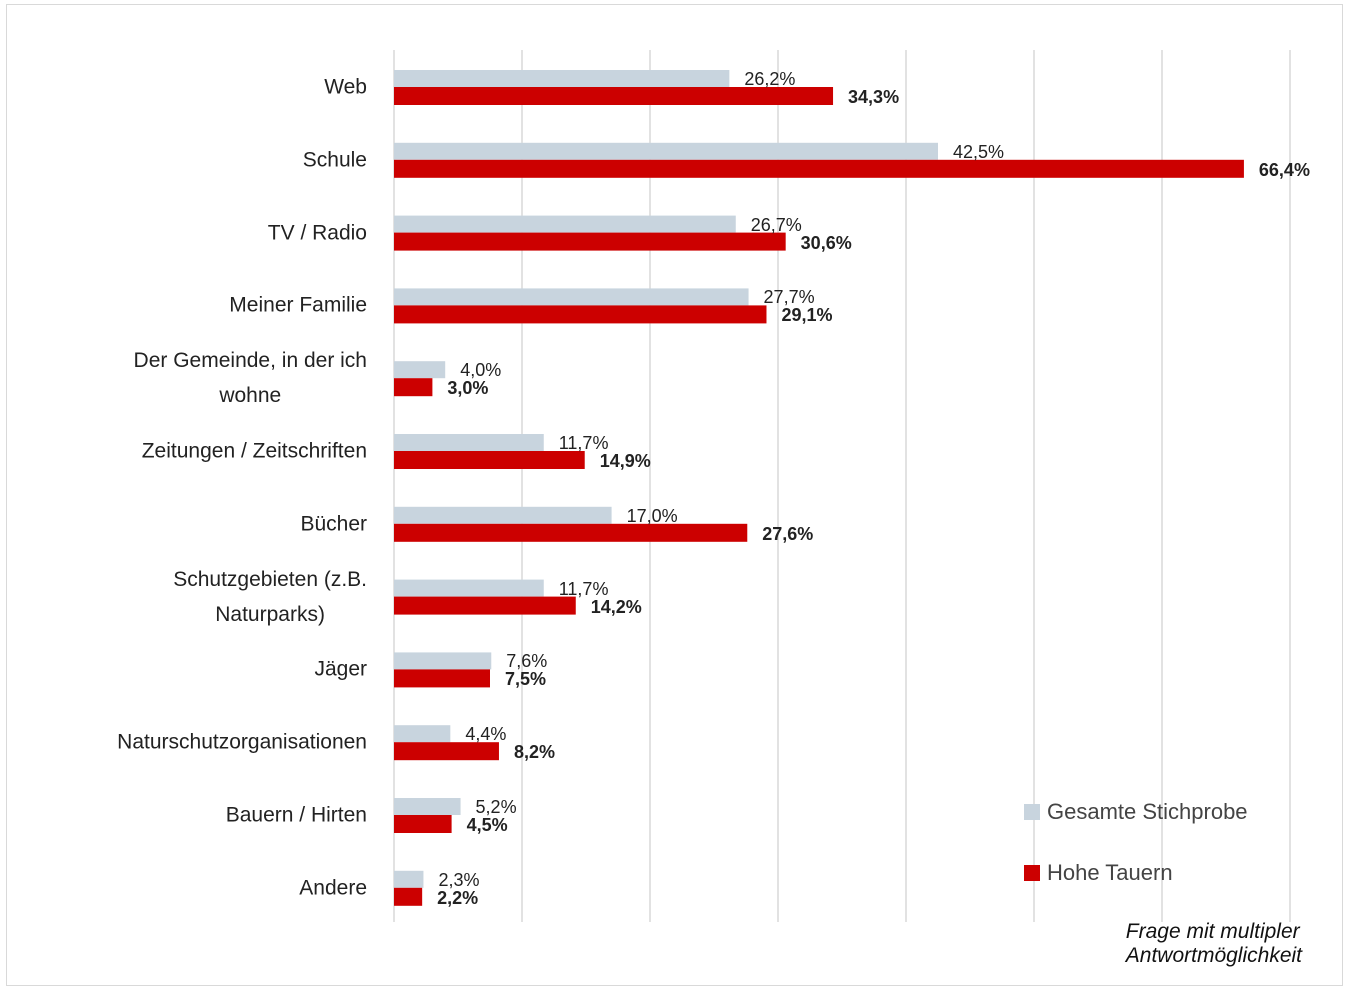 The width and height of the screenshot is (1351, 990). I want to click on category-label: Bauern / Hirten, so click(296, 815).